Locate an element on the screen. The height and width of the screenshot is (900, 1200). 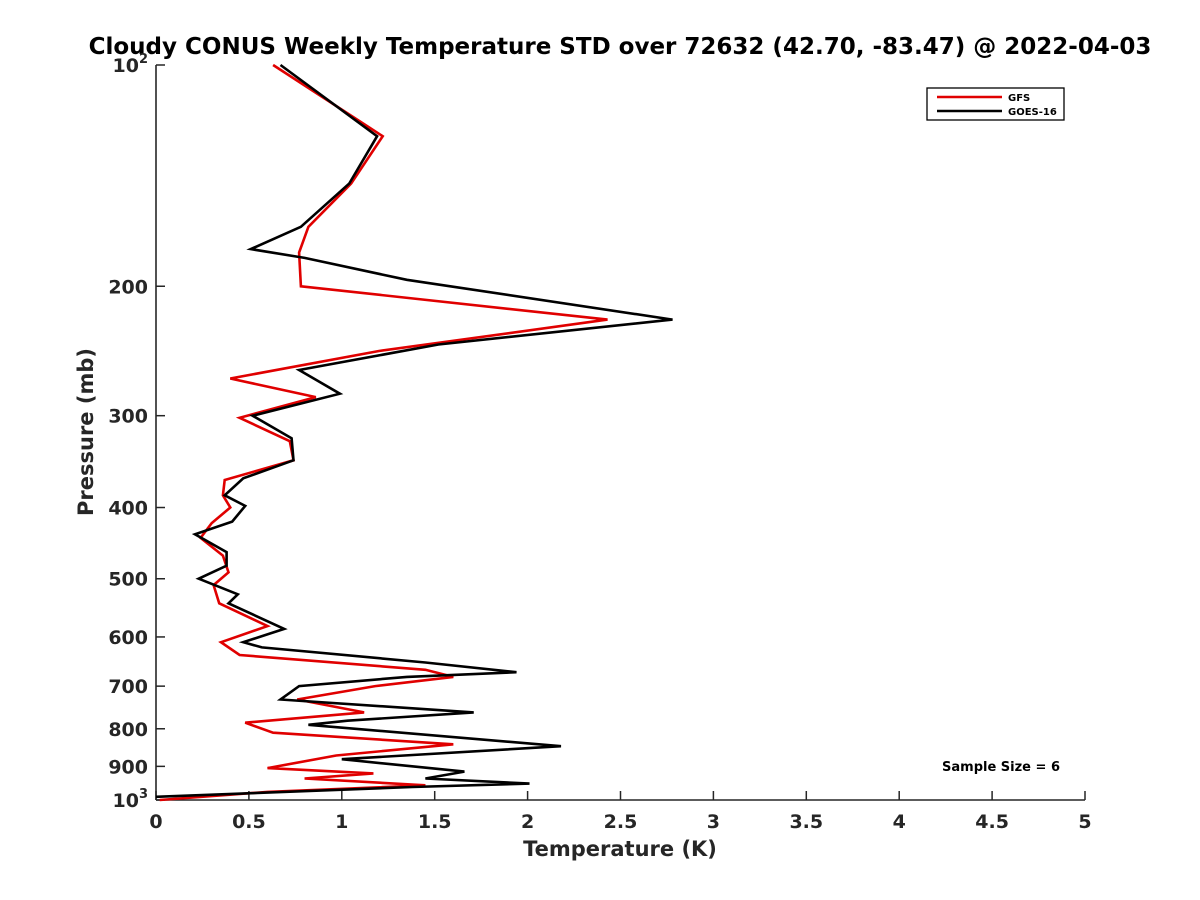
legend-label-gfs: GFS is located at coordinates (1019, 98).